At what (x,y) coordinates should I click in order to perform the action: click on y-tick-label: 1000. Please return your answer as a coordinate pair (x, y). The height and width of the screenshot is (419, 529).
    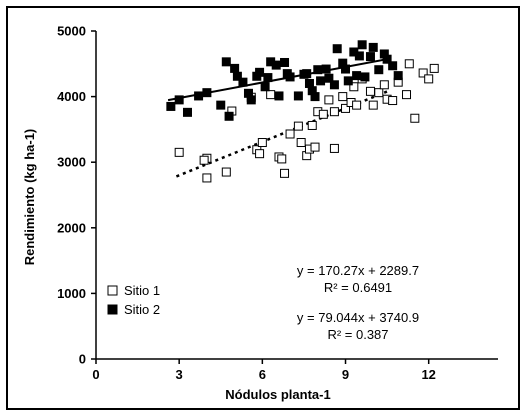
    Looking at the image, I should click on (71, 293).